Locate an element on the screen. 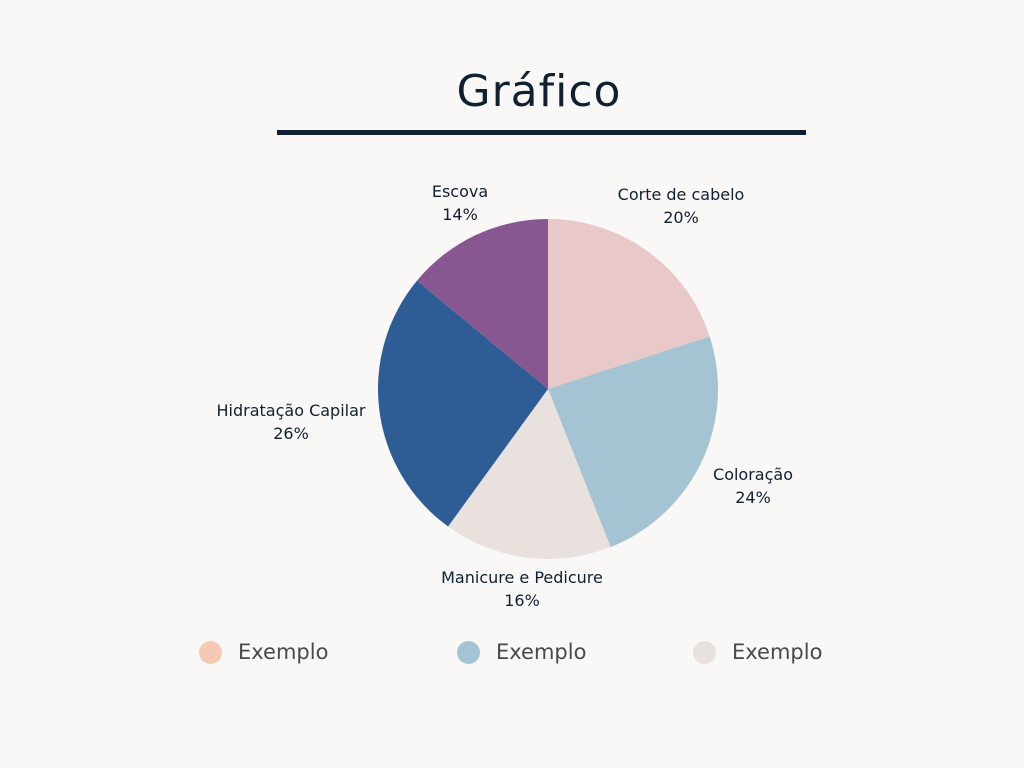 This screenshot has height=768, width=1024. legend-item-1: Exemplo is located at coordinates (263, 652).